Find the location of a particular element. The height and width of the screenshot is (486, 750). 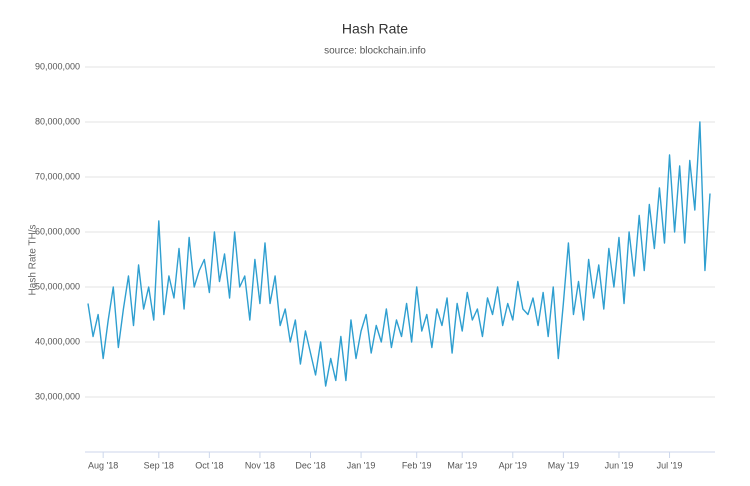

chart-title: Hash Rate is located at coordinates (375, 29).